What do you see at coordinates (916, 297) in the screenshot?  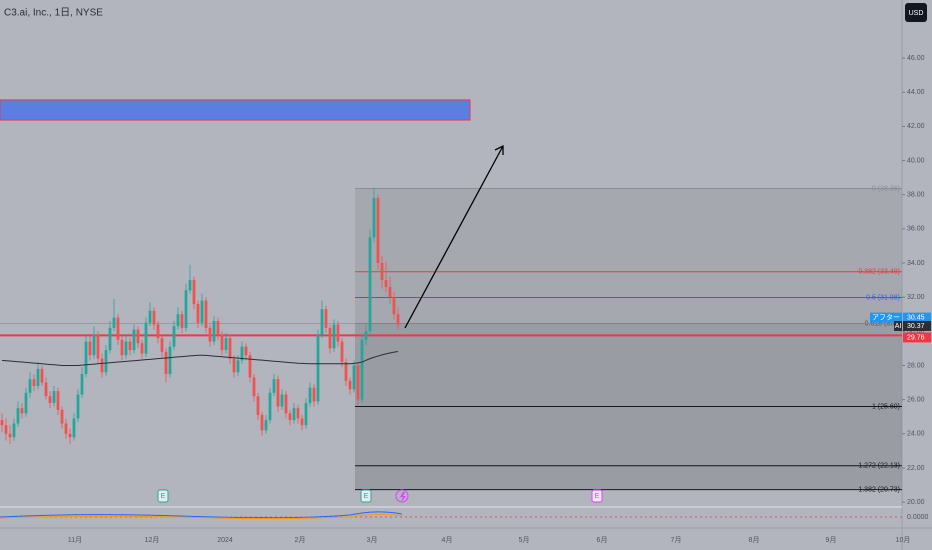 I see `y-tick-label: 32.00` at bounding box center [916, 297].